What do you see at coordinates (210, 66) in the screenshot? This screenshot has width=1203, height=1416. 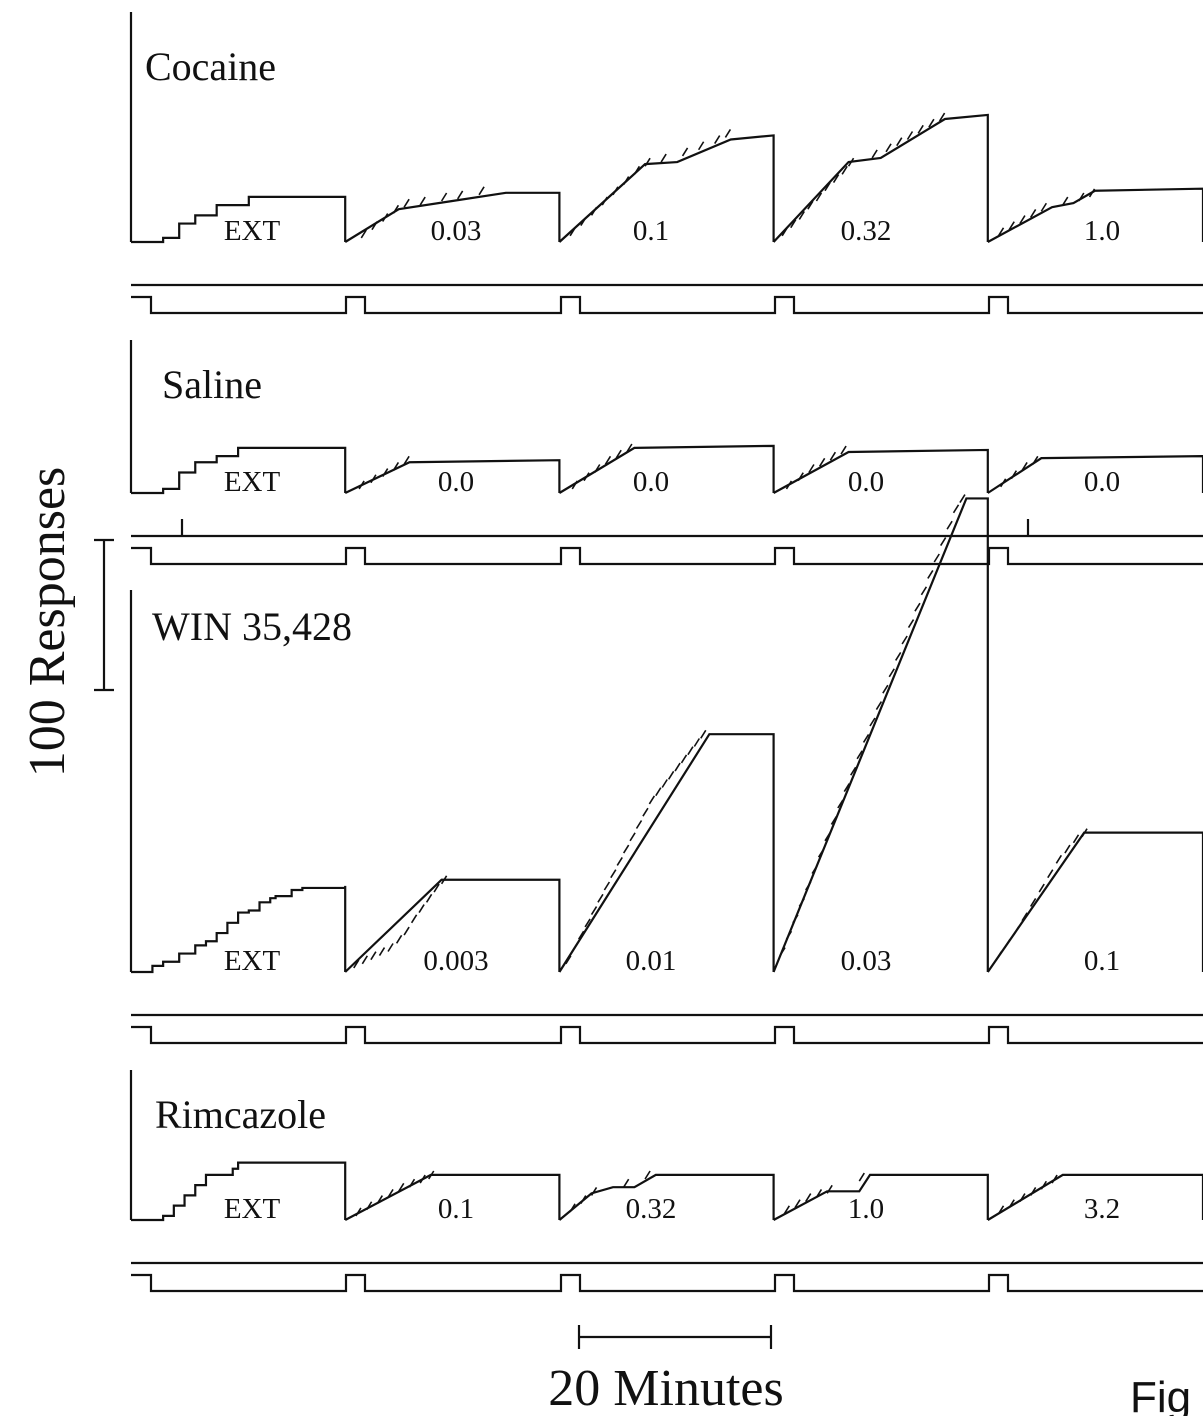 I see `panel-title-cocaine: Cocaine` at bounding box center [210, 66].